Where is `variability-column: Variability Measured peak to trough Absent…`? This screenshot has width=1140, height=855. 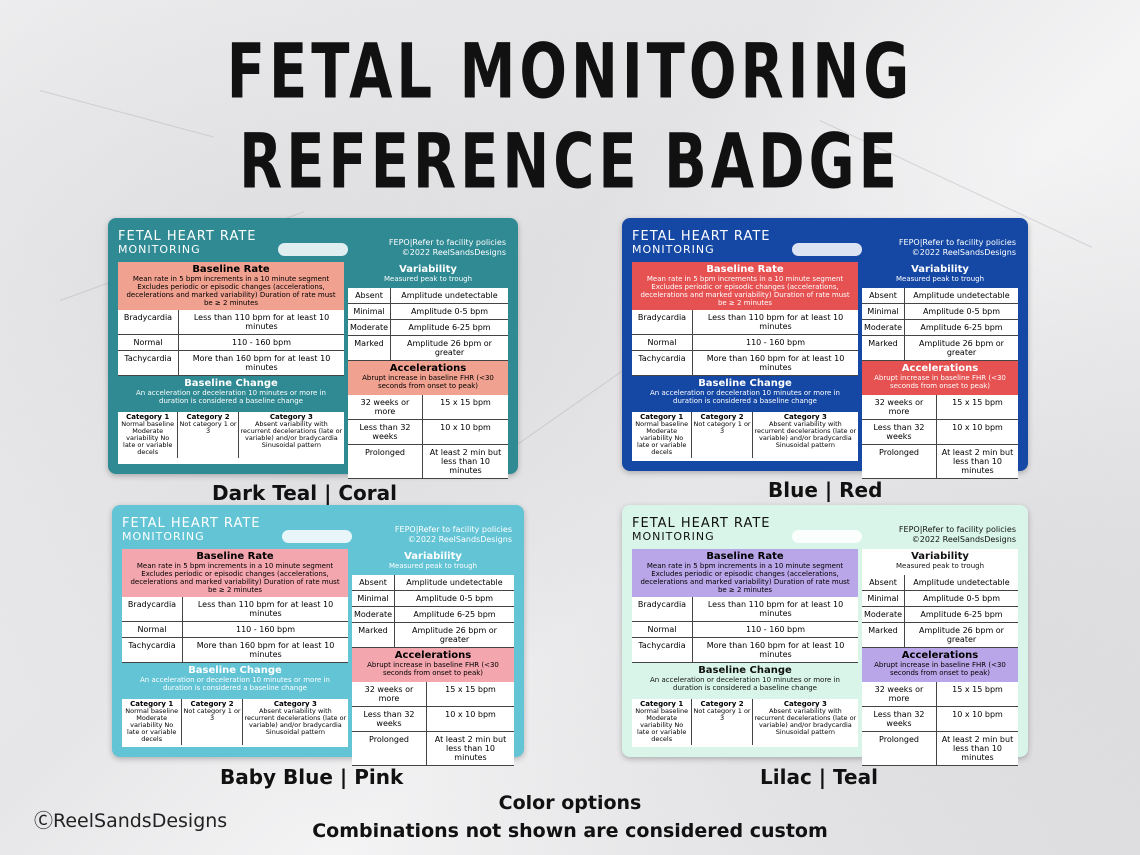
variability-column: Variability Measured peak to trough Absent… is located at coordinates (433, 657).